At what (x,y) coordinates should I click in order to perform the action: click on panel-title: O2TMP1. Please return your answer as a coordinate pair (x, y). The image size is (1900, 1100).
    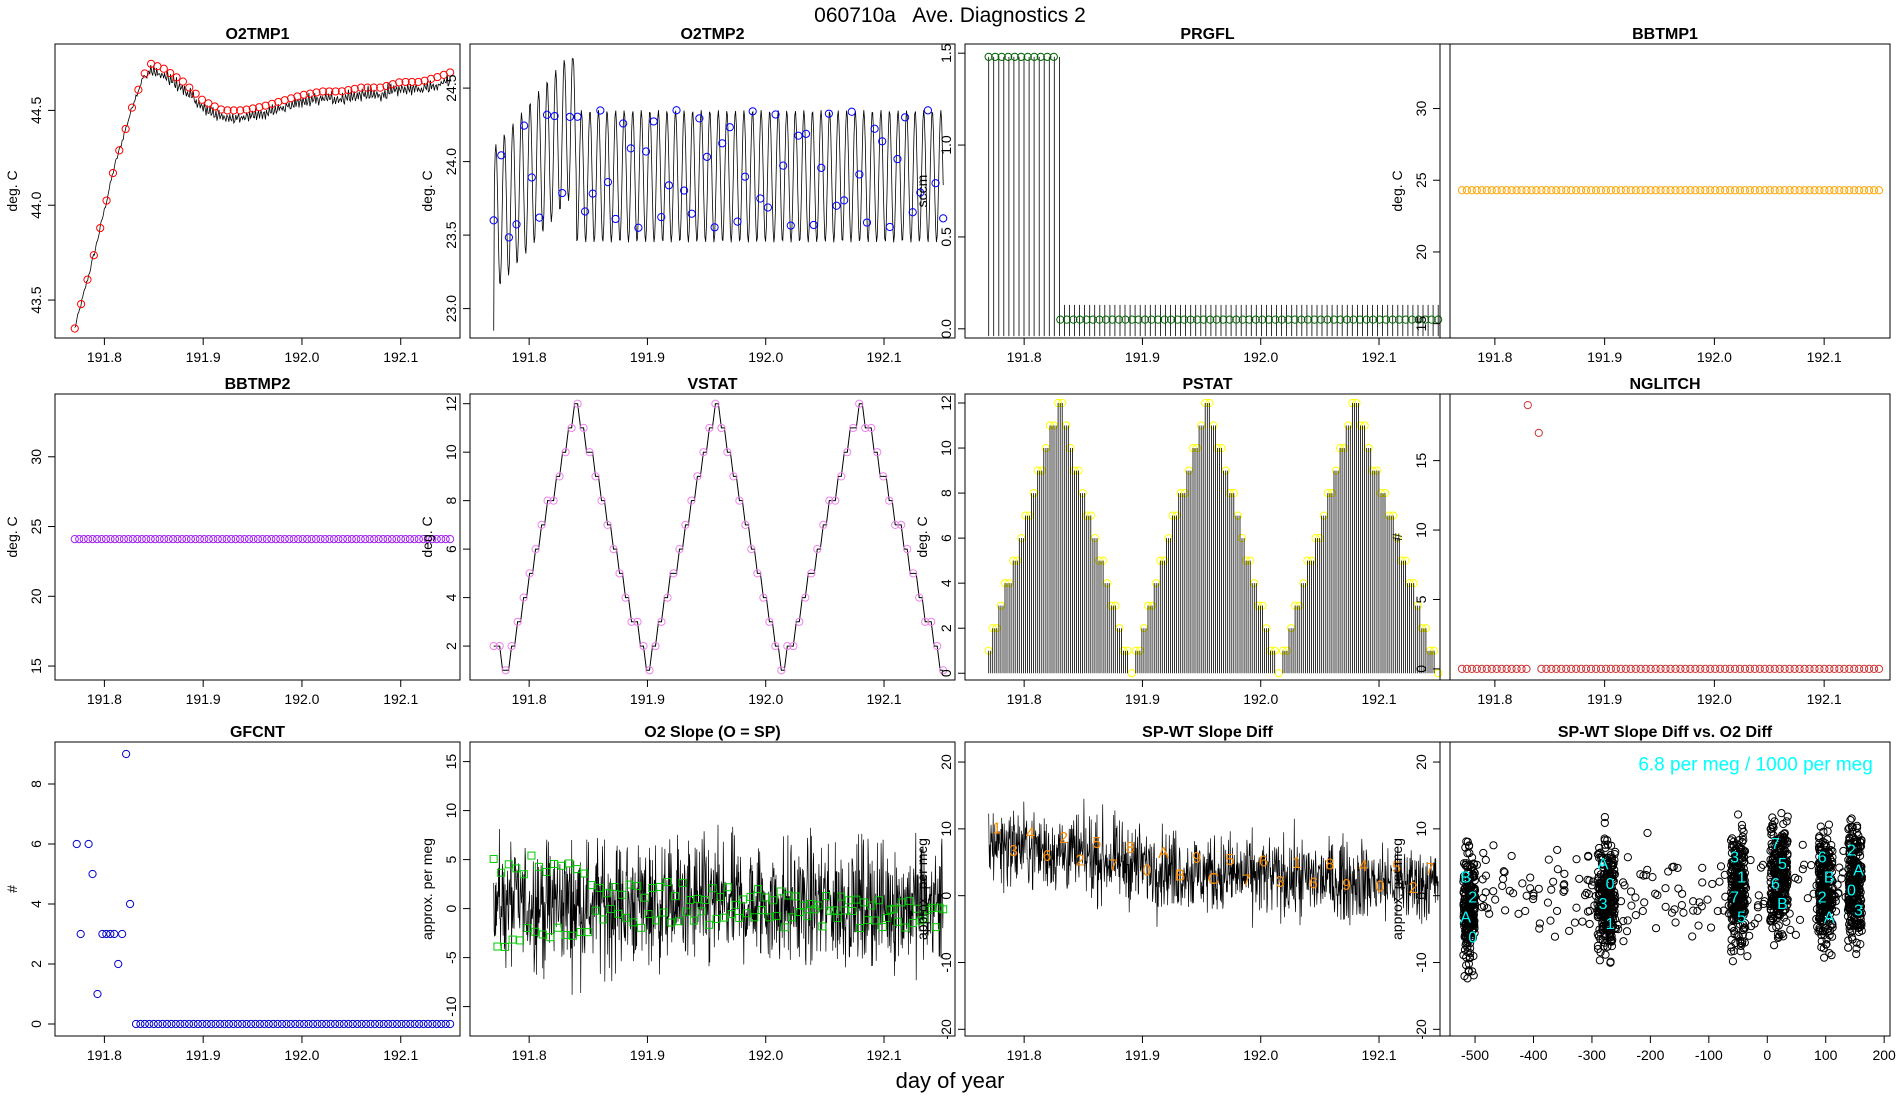
    Looking at the image, I should click on (257, 34).